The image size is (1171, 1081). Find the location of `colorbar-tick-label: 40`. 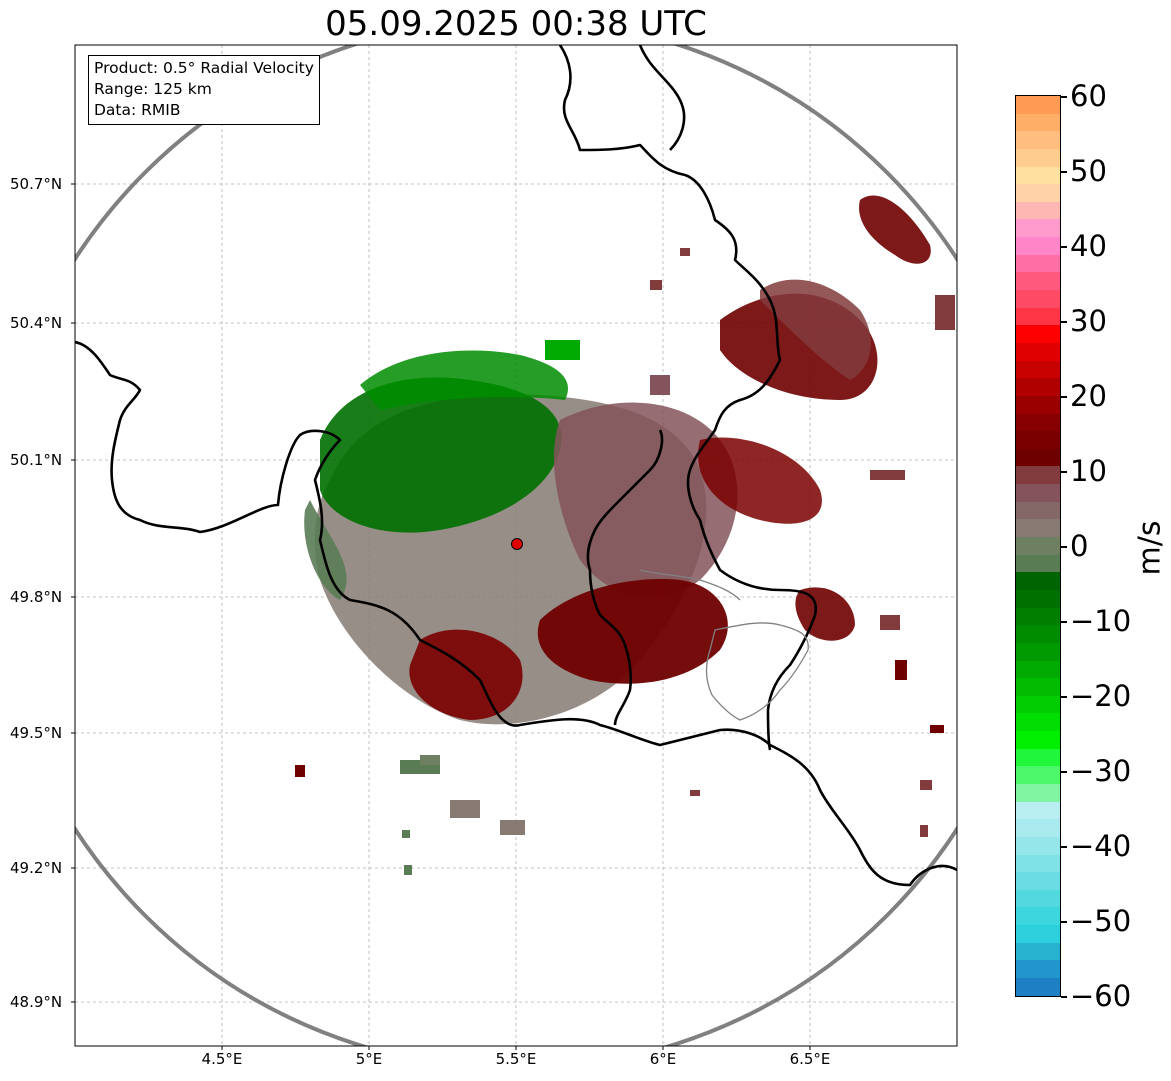

colorbar-tick-label: 40 is located at coordinates (1088, 246).